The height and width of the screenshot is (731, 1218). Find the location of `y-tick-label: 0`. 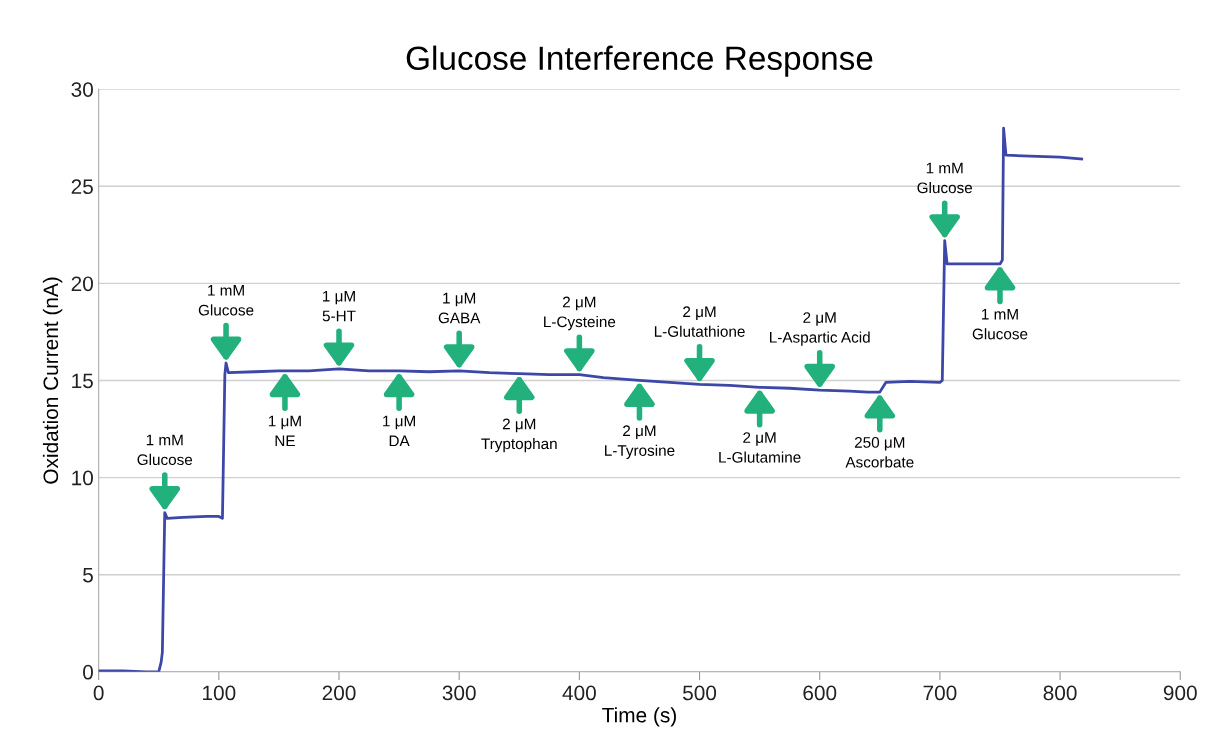

y-tick-label: 0 is located at coordinates (88, 672).